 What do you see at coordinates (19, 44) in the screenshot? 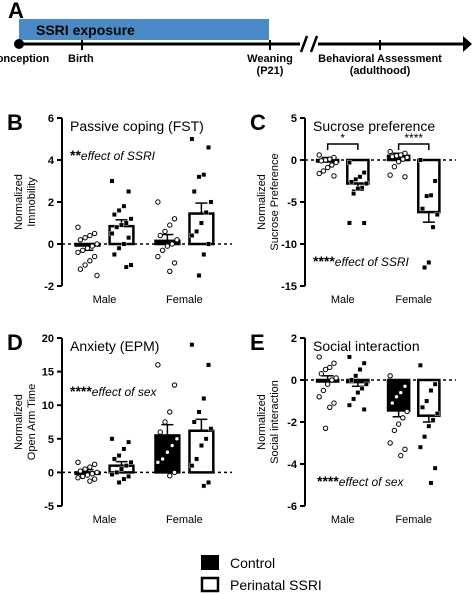
I see `conception-dot-icon` at bounding box center [19, 44].